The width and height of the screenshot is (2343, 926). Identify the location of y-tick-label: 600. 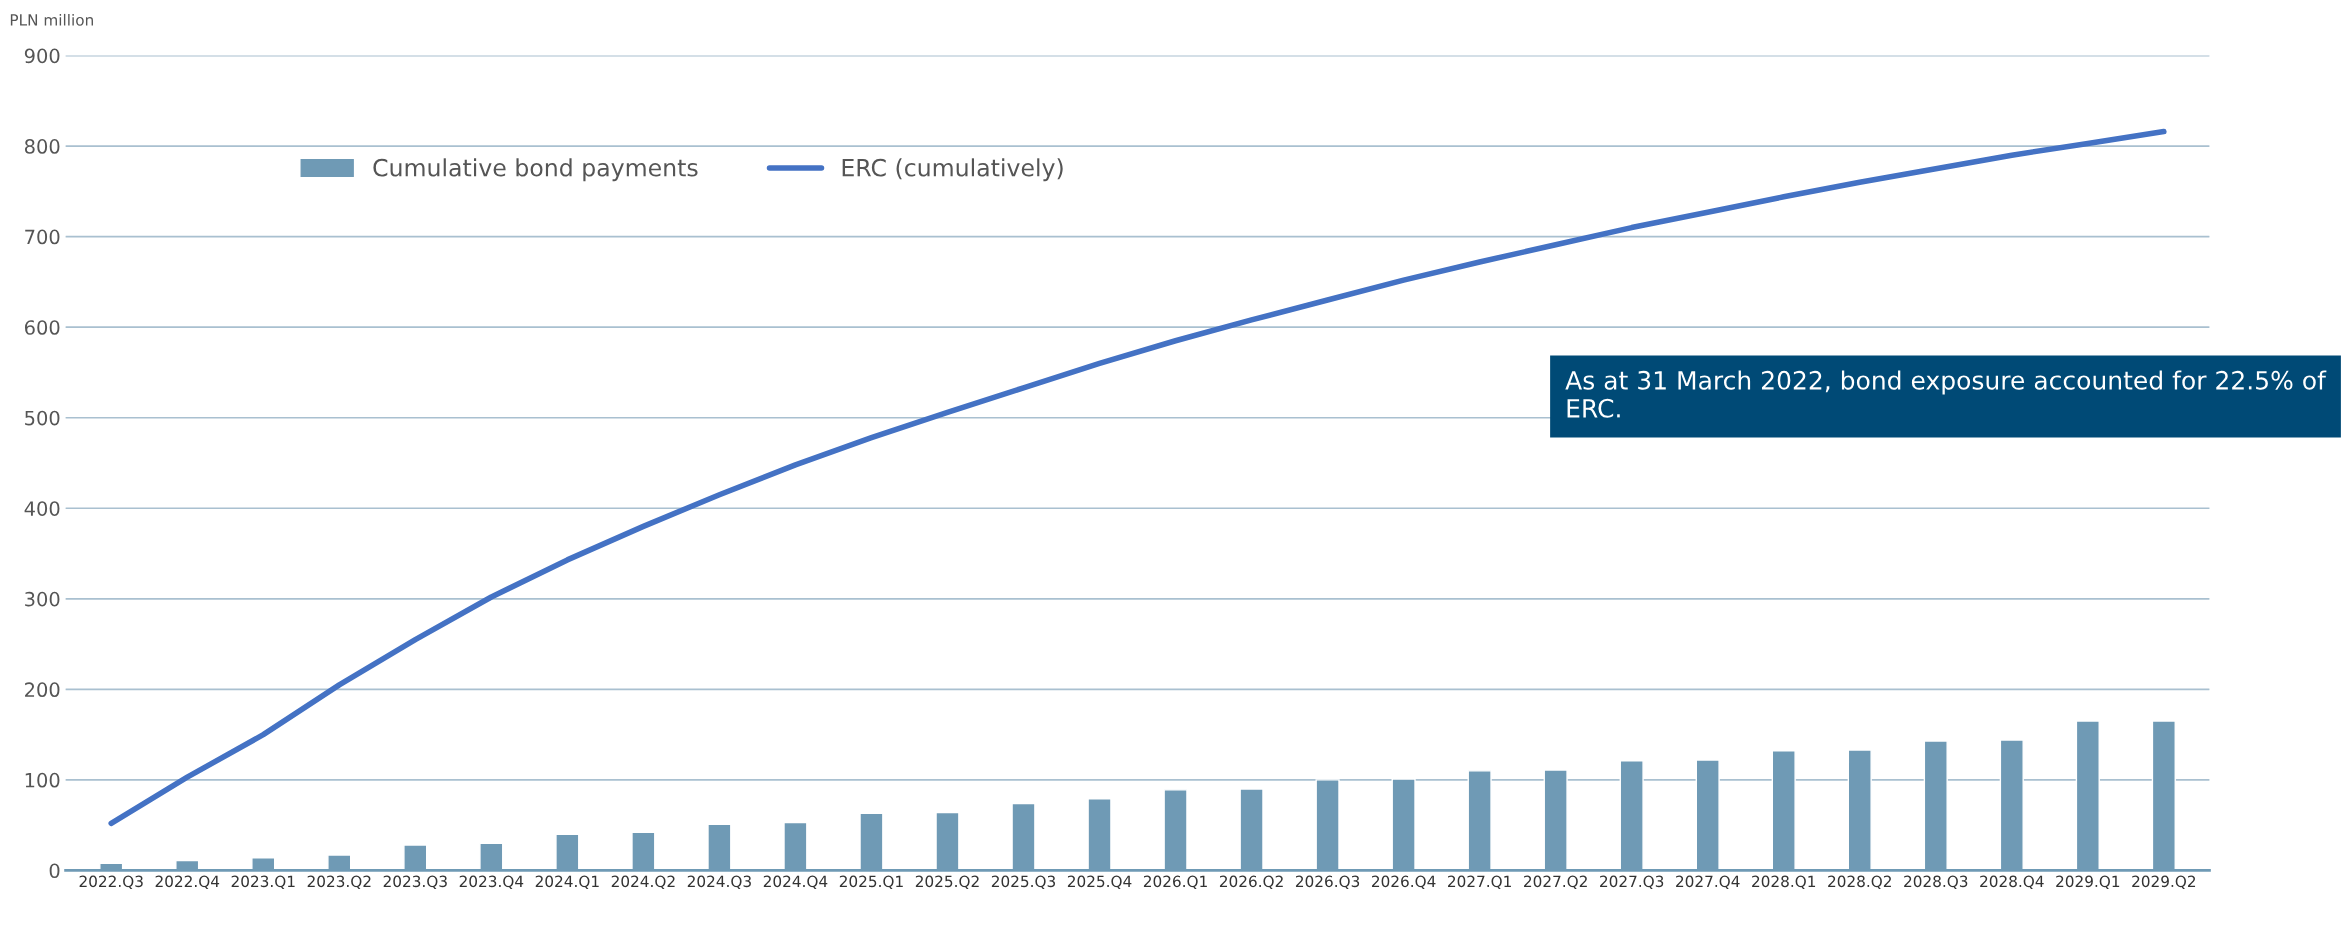
(42, 327).